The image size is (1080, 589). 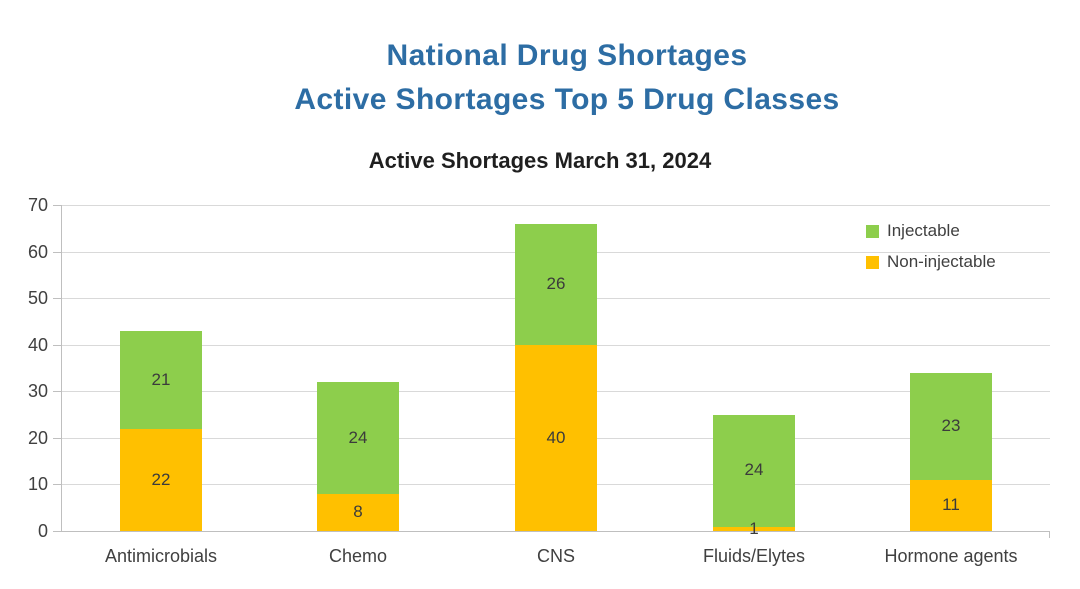 I want to click on bar-value-label: 26, so click(x=556, y=283).